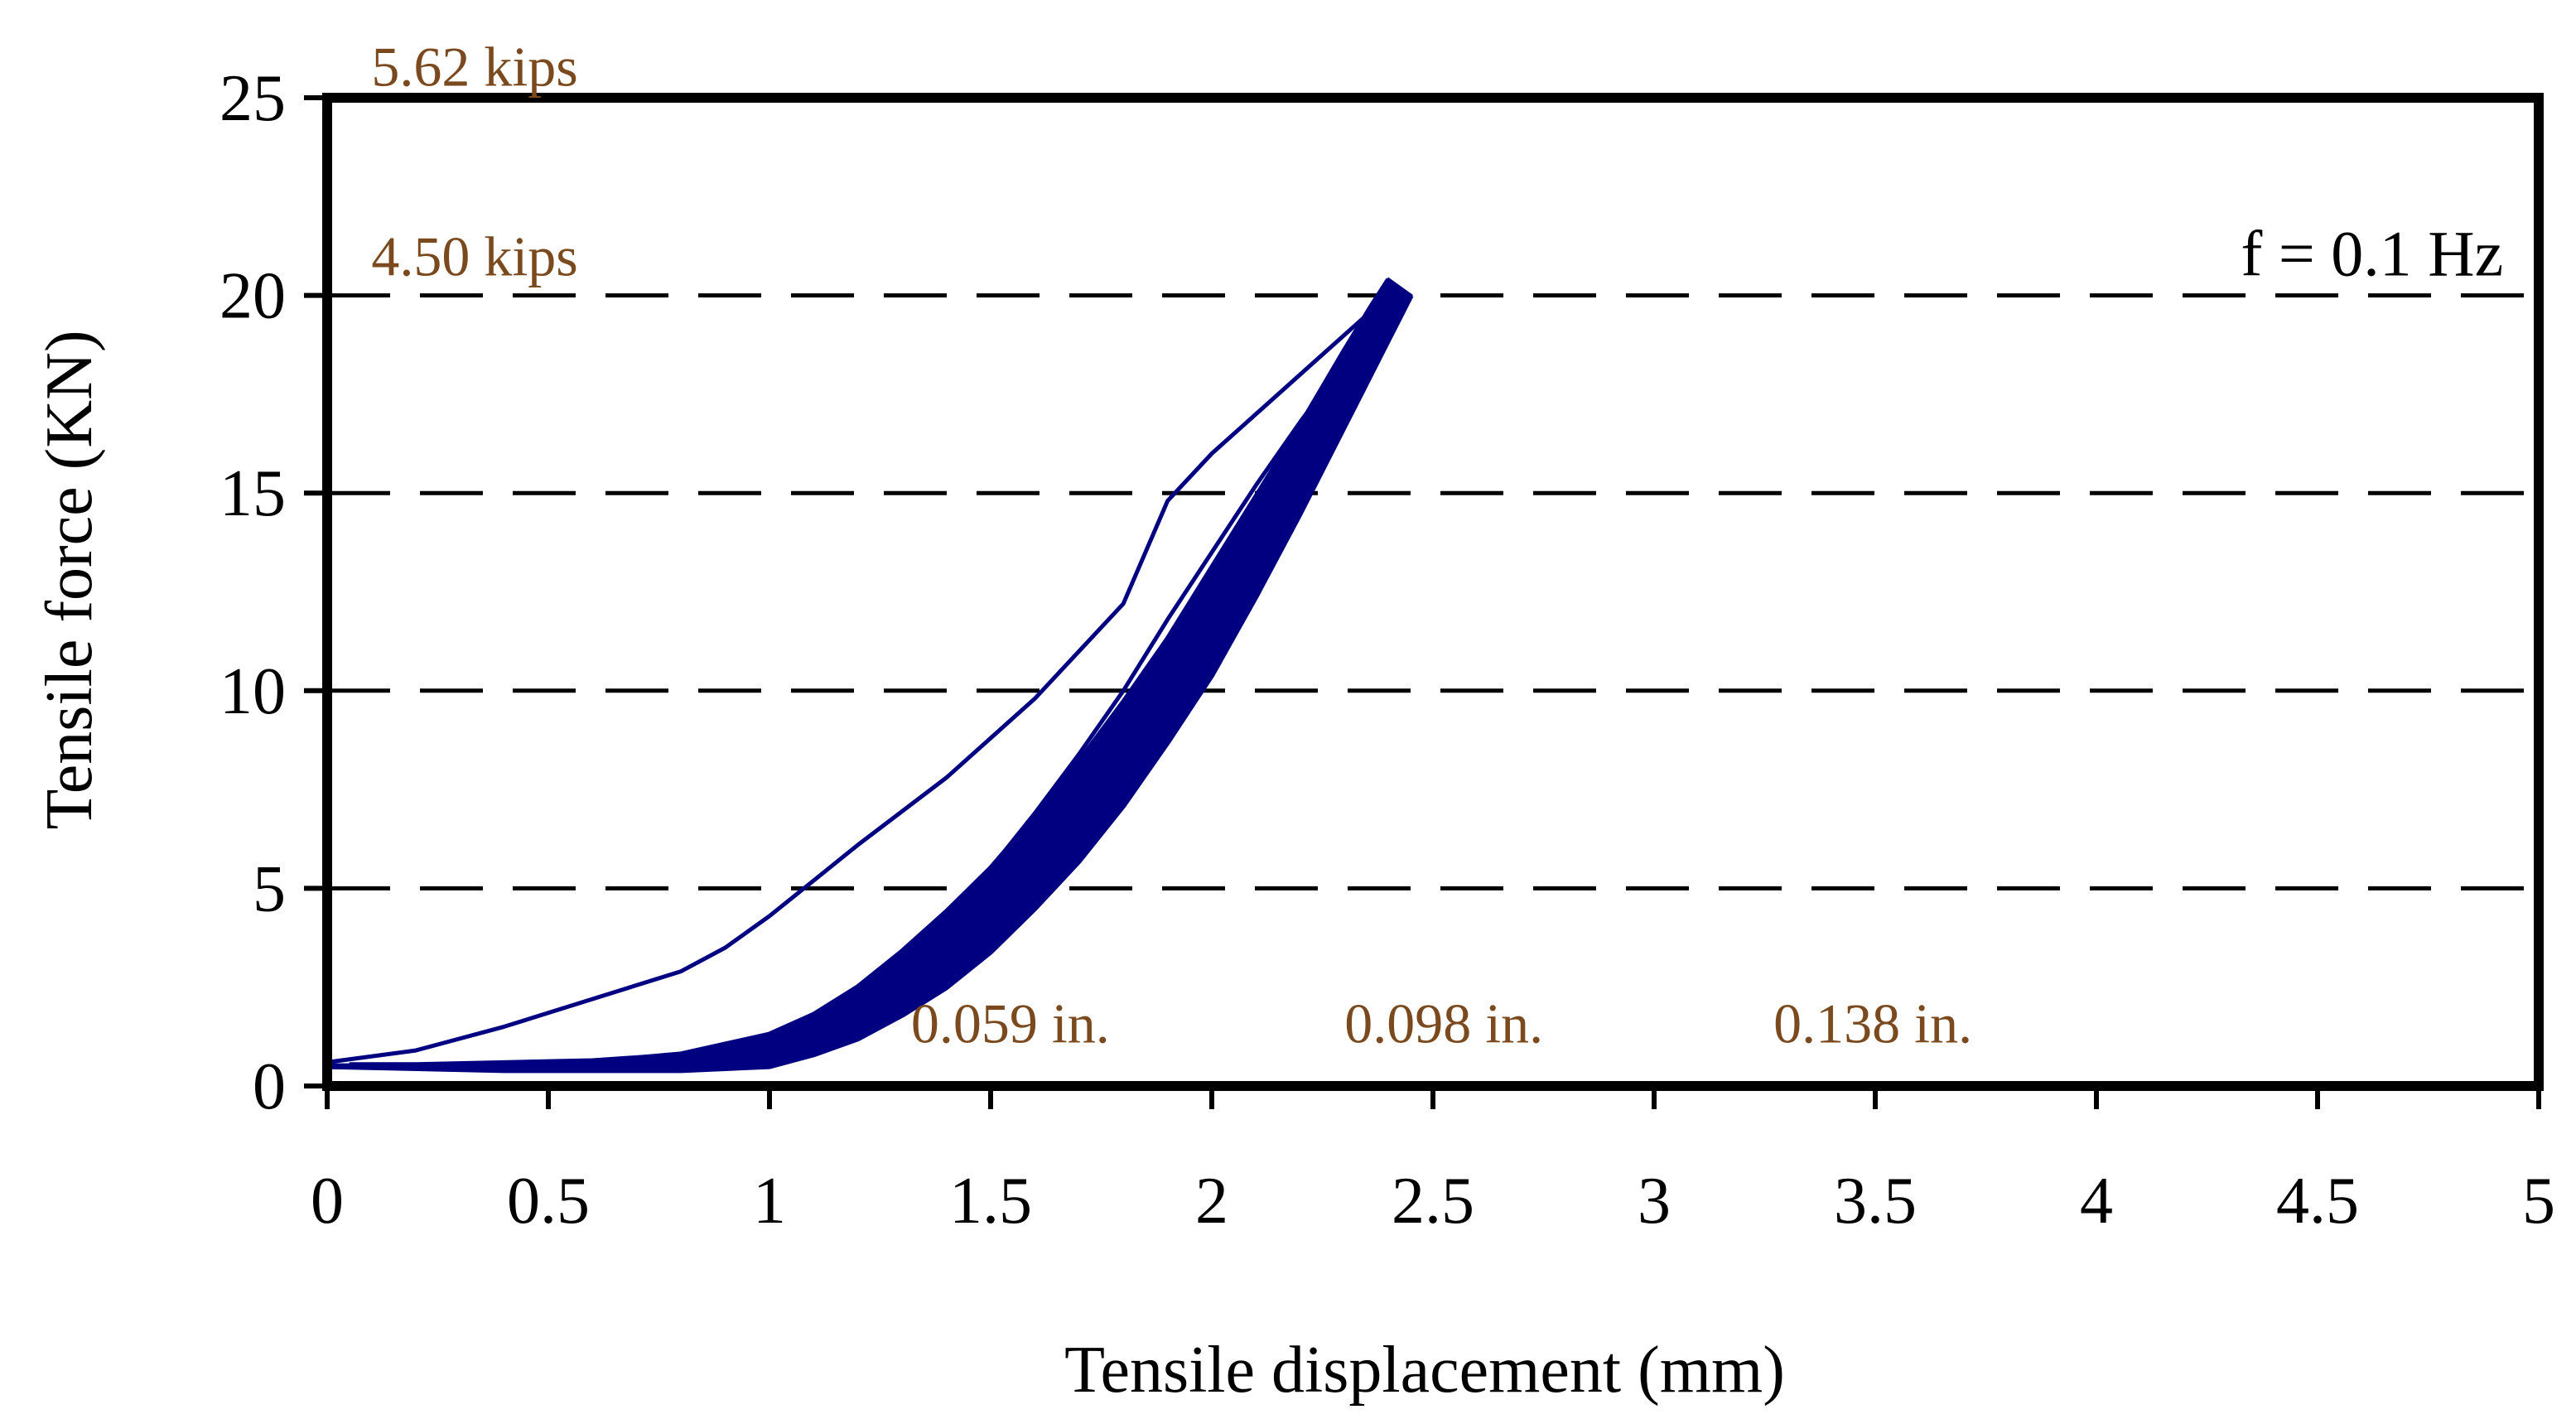 The width and height of the screenshot is (2576, 1419). I want to click on x-tick-label-5: 5, so click(2538, 1201).